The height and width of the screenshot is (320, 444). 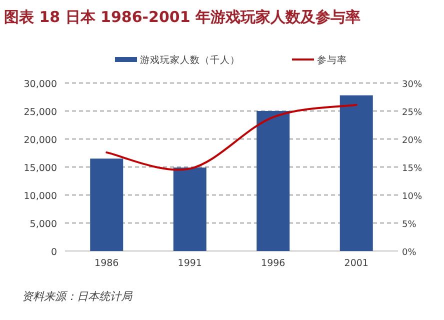 I want to click on y-tick-label: 25,000, so click(x=40, y=112).